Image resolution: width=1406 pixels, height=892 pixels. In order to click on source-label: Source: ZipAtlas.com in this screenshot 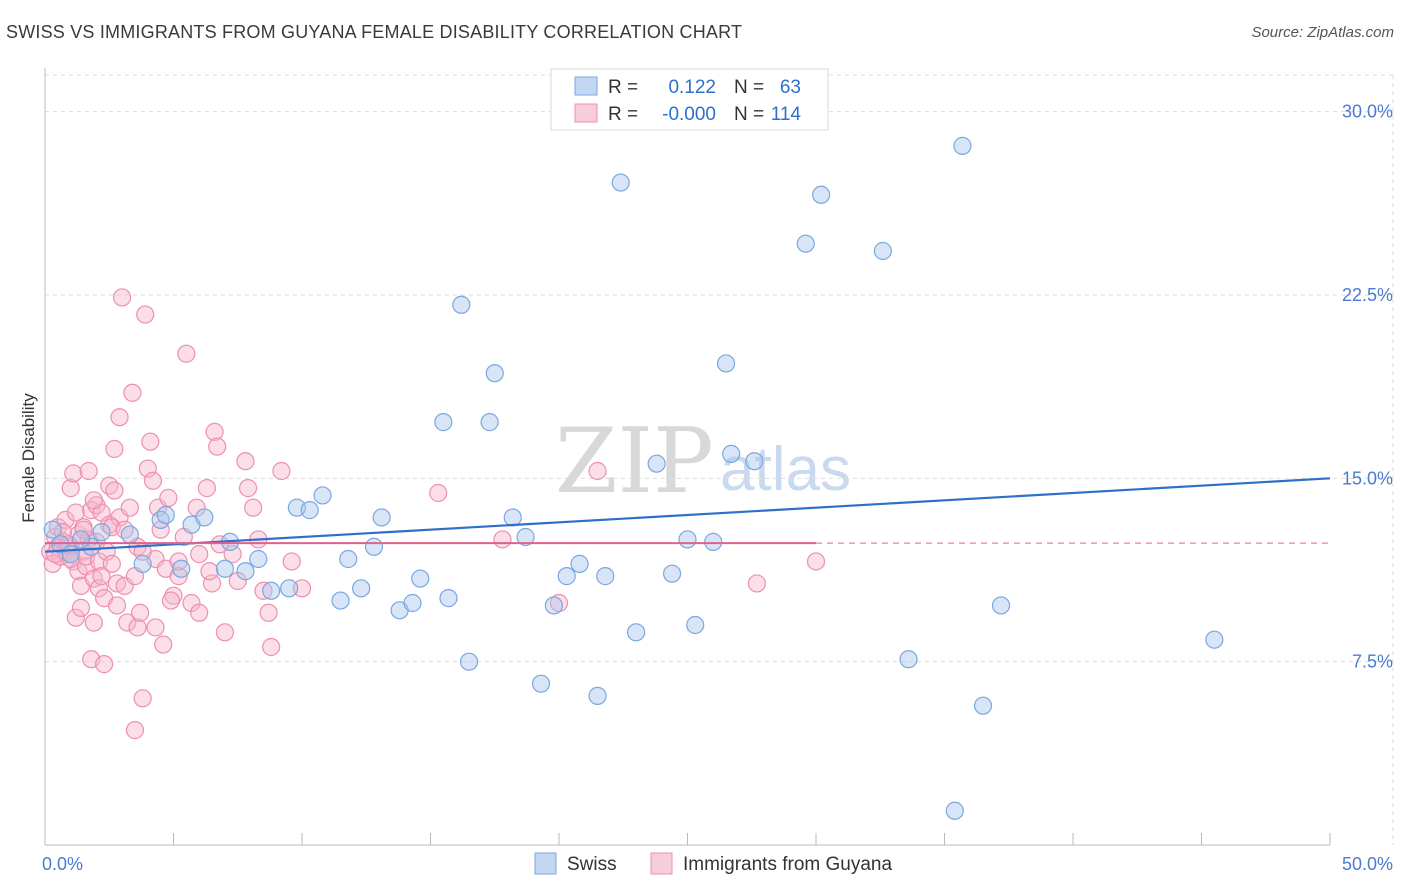, I will do `click(1322, 32)`.